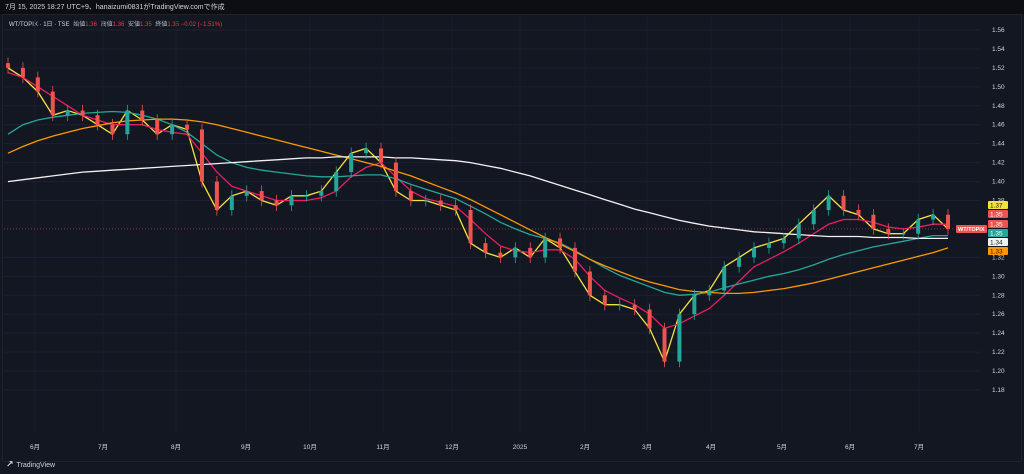 The image size is (1024, 474). Describe the element at coordinates (36, 465) in the screenshot. I see `footer-brand: TradingView` at that location.